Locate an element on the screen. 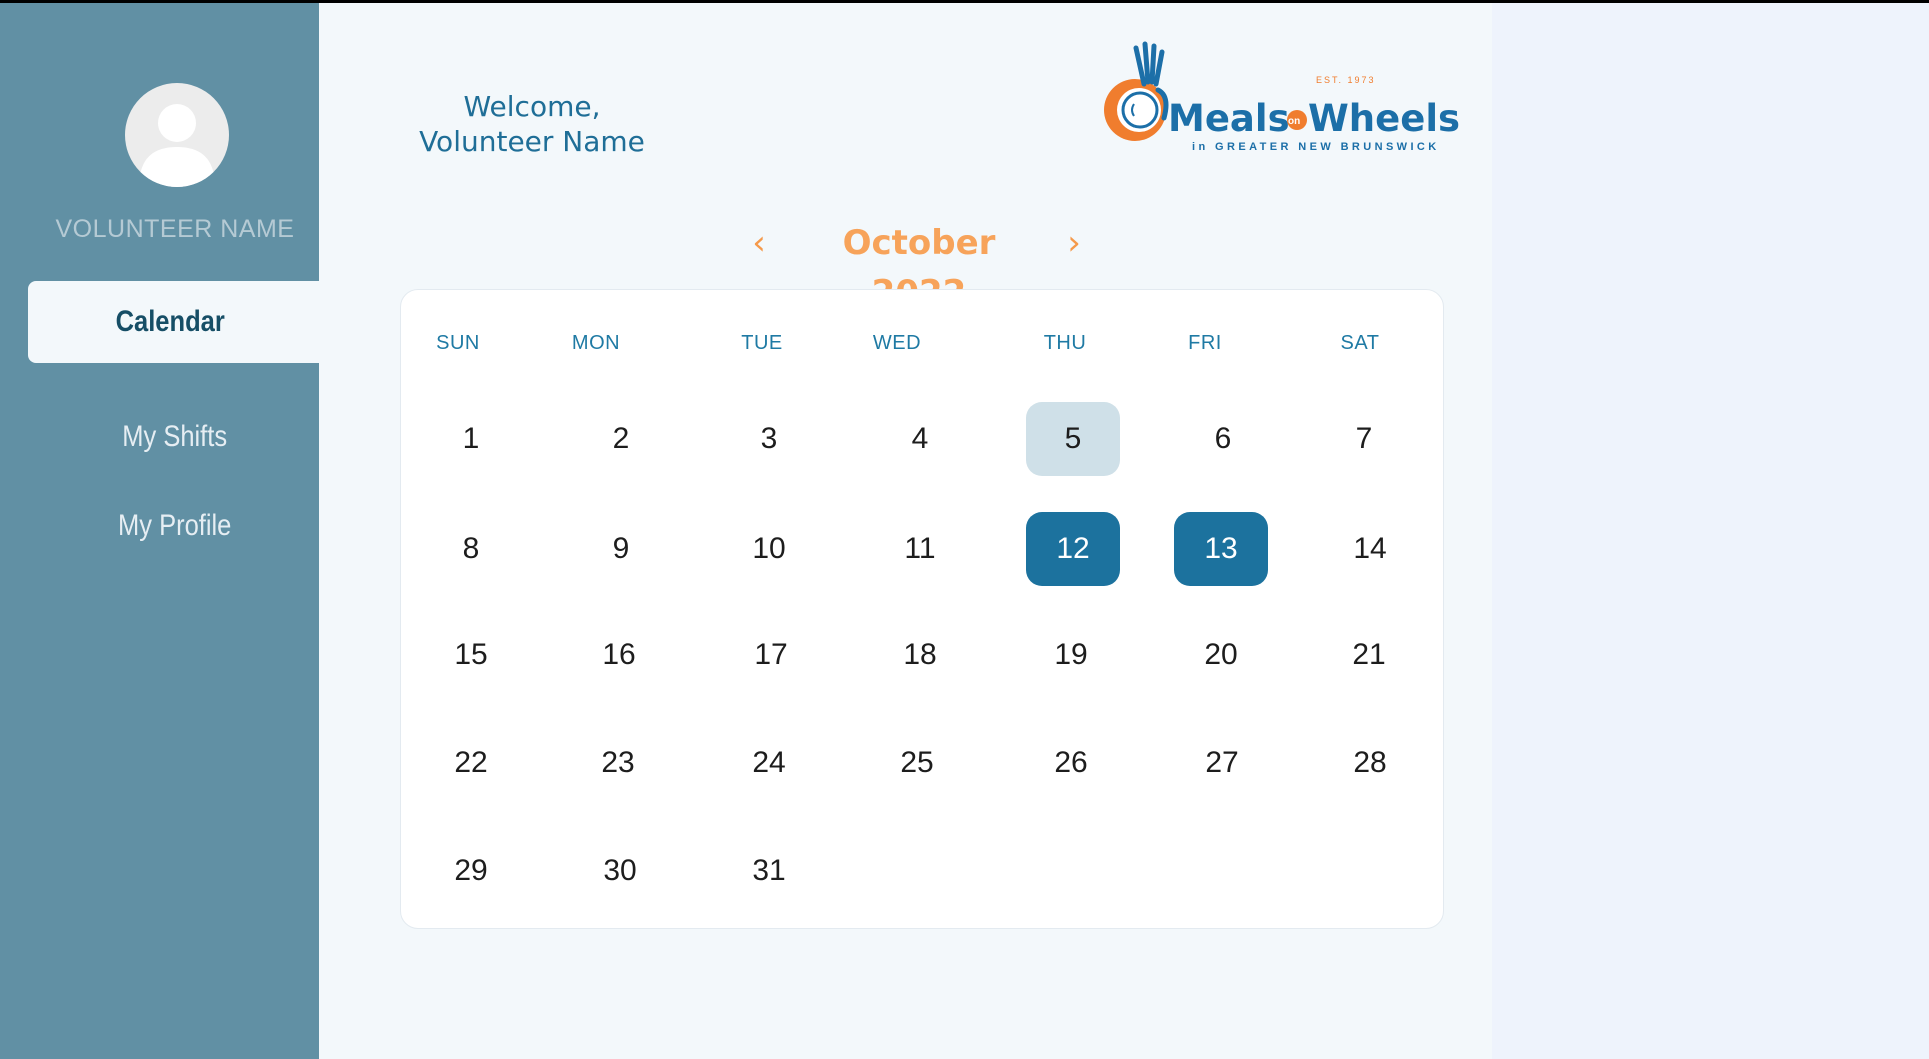  top-border is located at coordinates (964, 1).